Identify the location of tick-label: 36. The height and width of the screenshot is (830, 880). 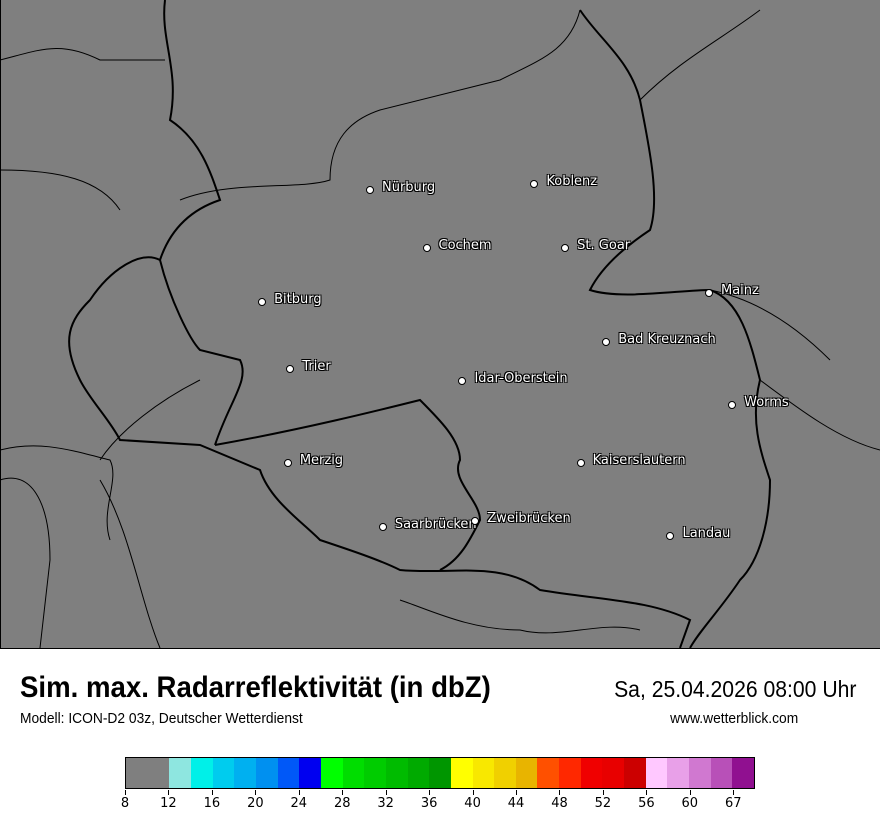
(429, 803).